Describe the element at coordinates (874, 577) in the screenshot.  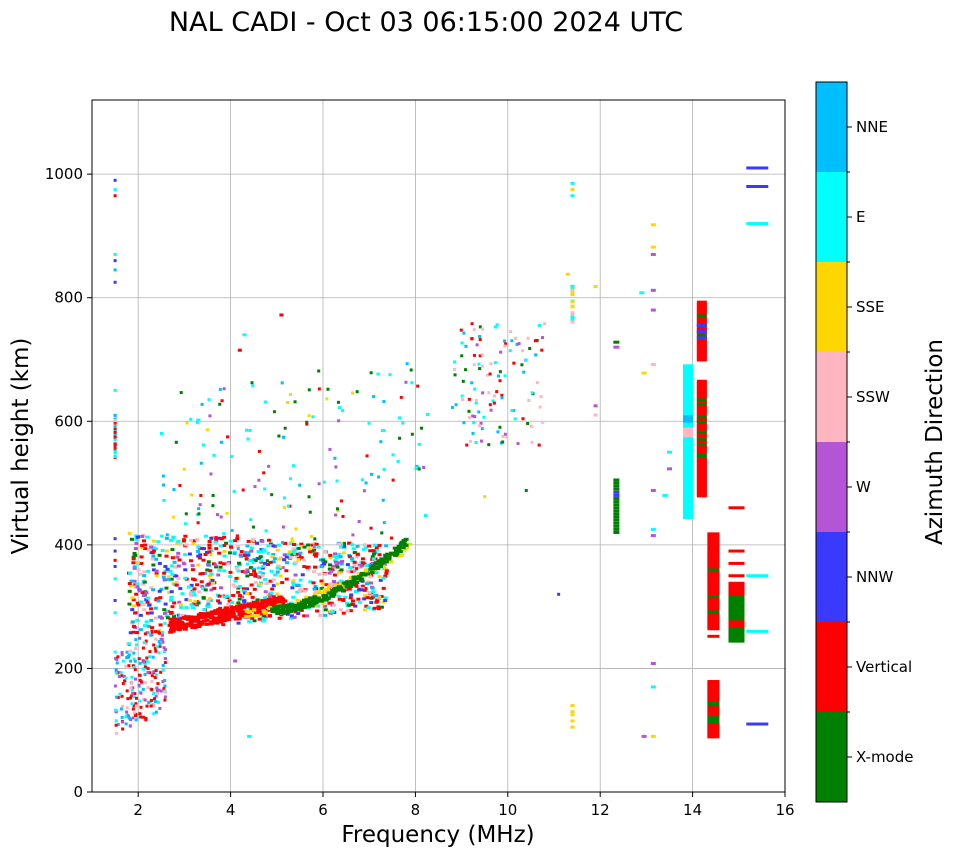
I see `colorbar-label-nnw: NNW` at that location.